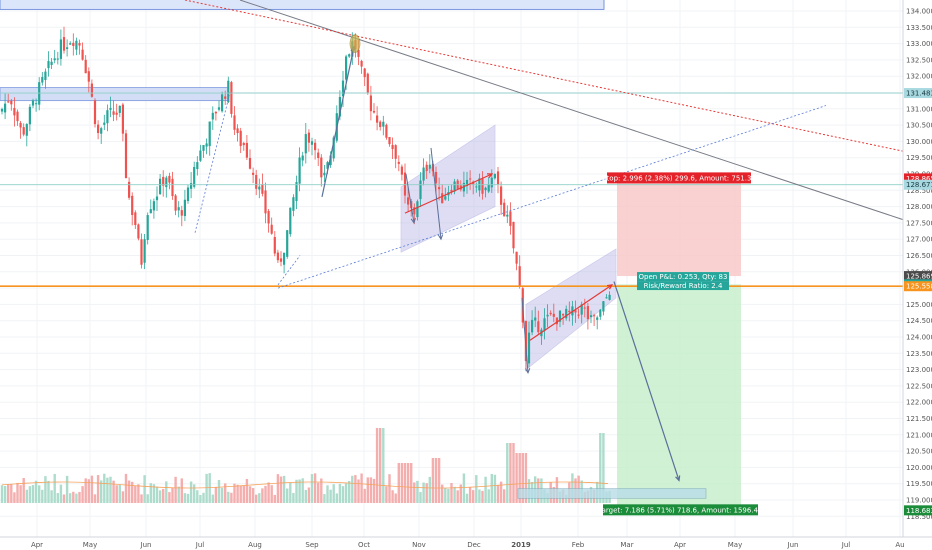 The width and height of the screenshot is (932, 550). Describe the element at coordinates (793, 545) in the screenshot. I see `time-tick-label: Jun` at that location.